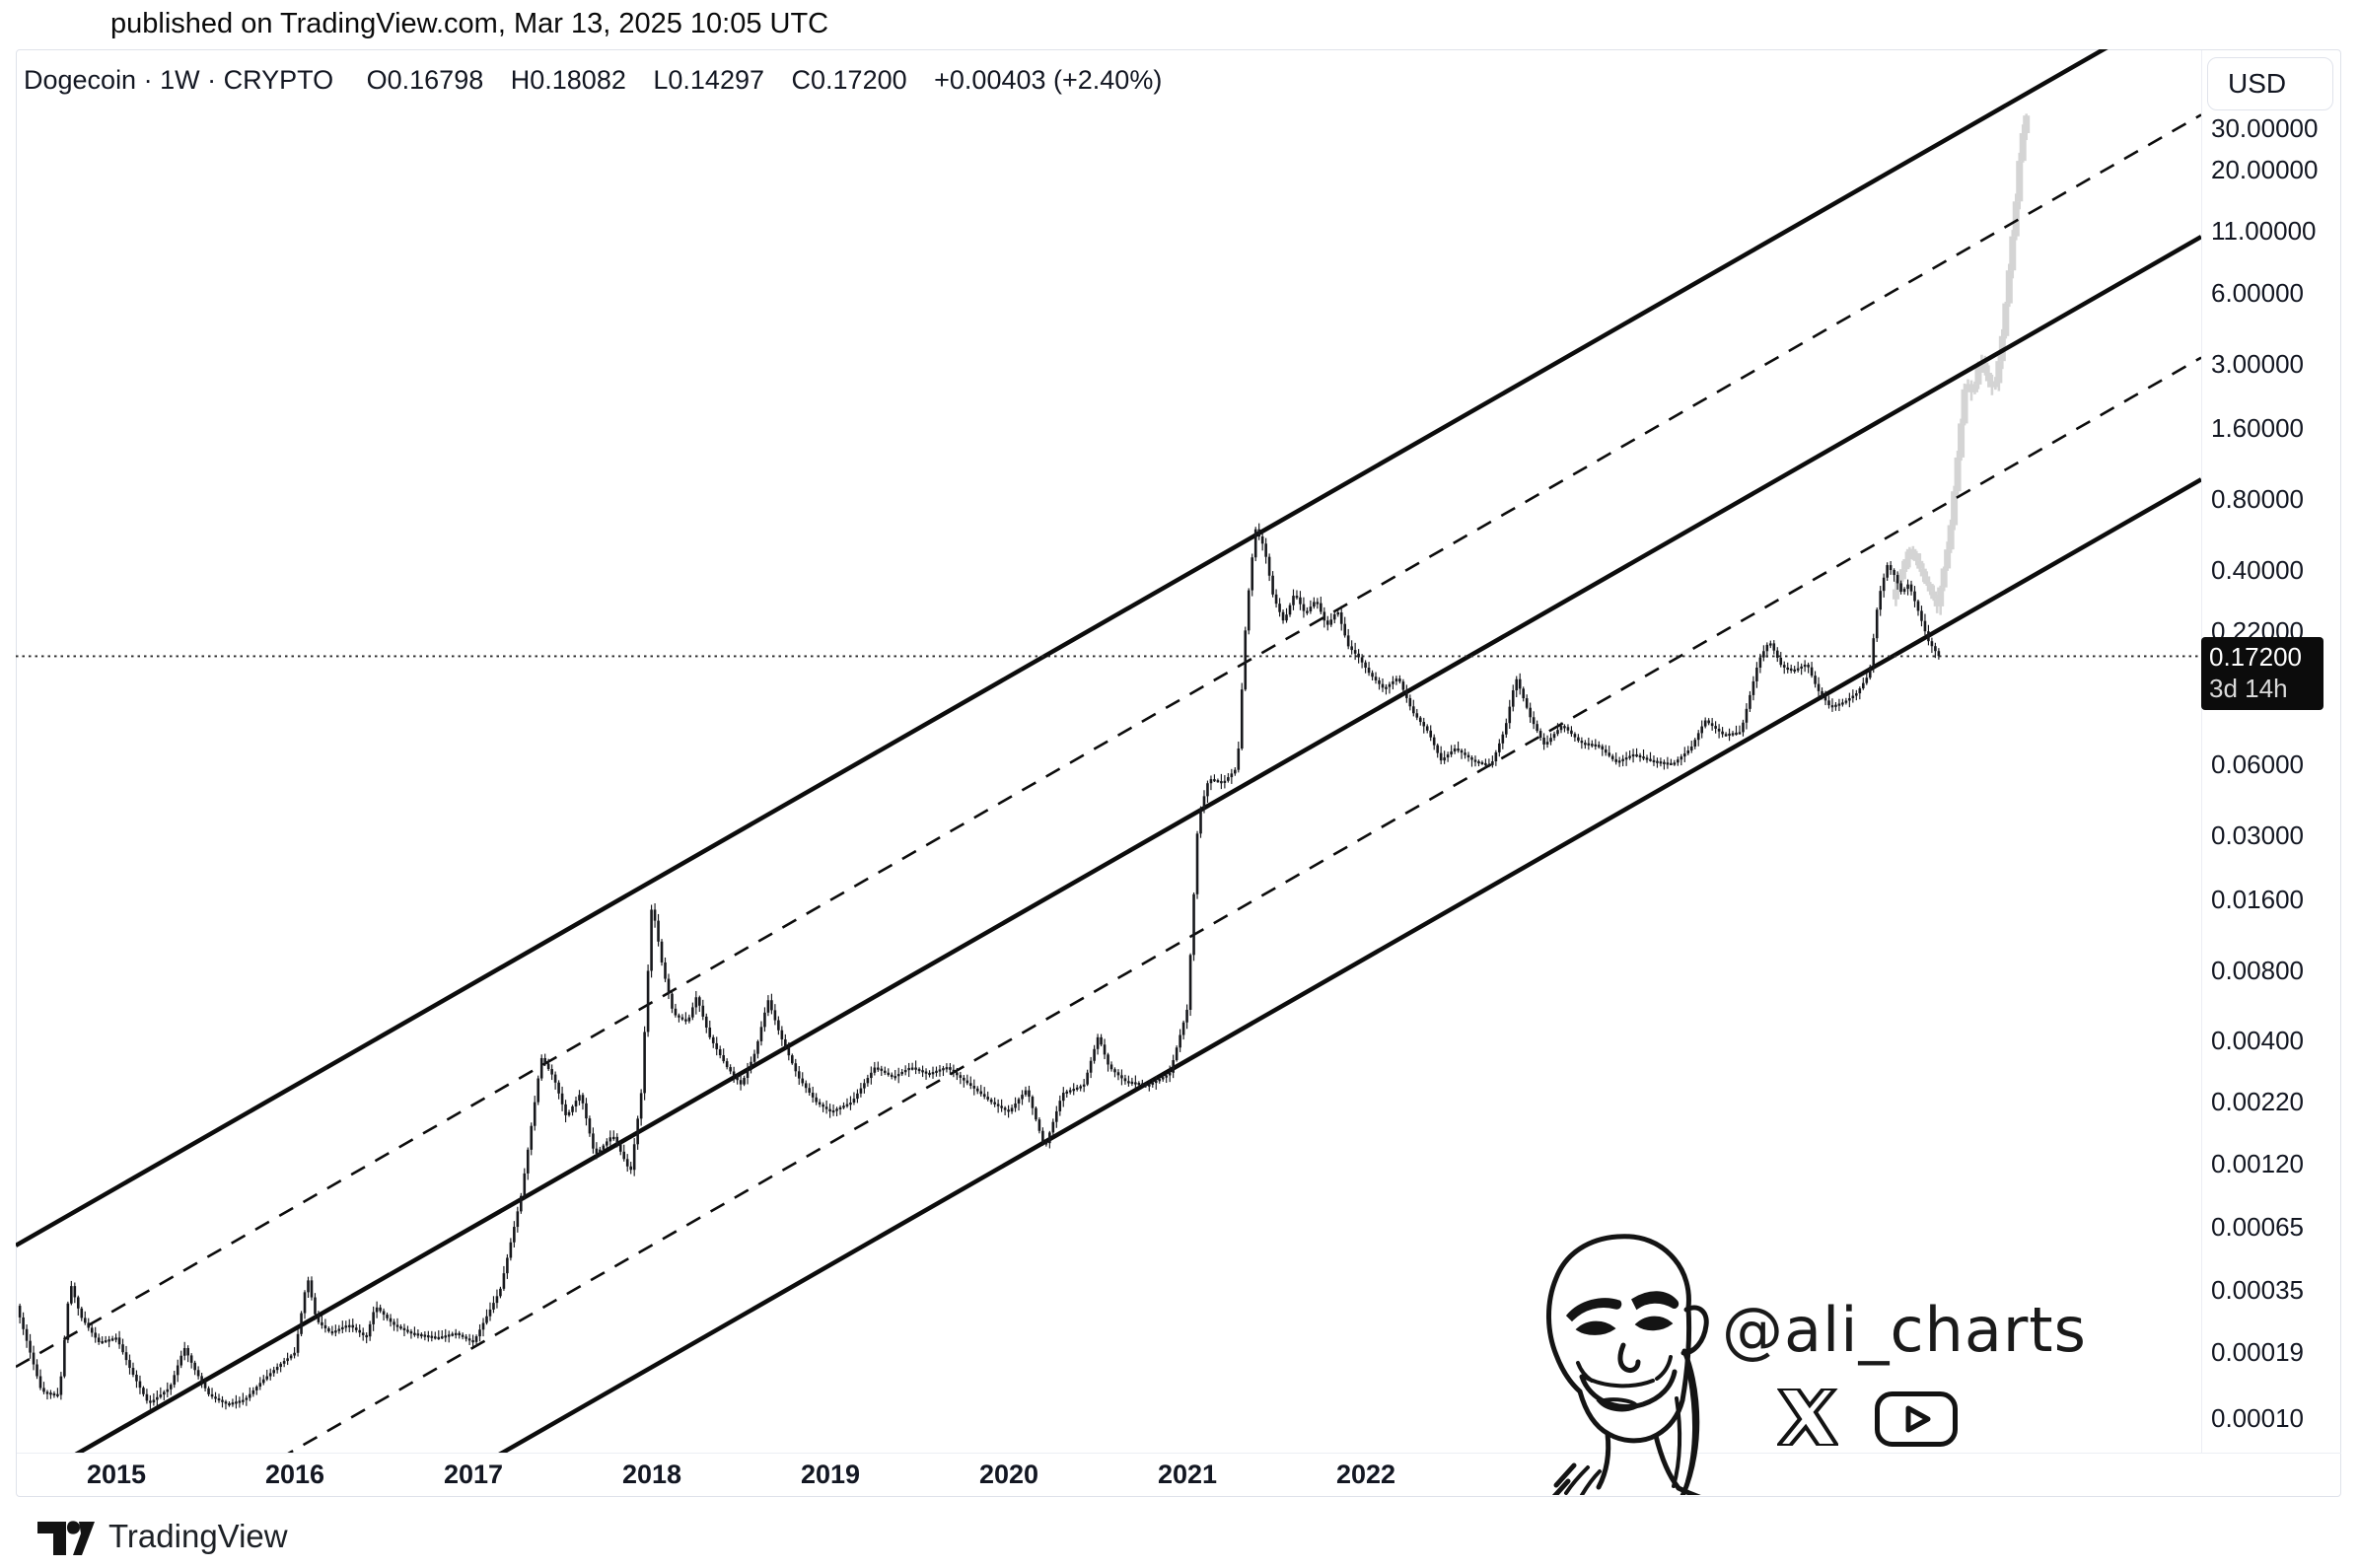  I want to click on open-value: O0.16798, so click(425, 80).